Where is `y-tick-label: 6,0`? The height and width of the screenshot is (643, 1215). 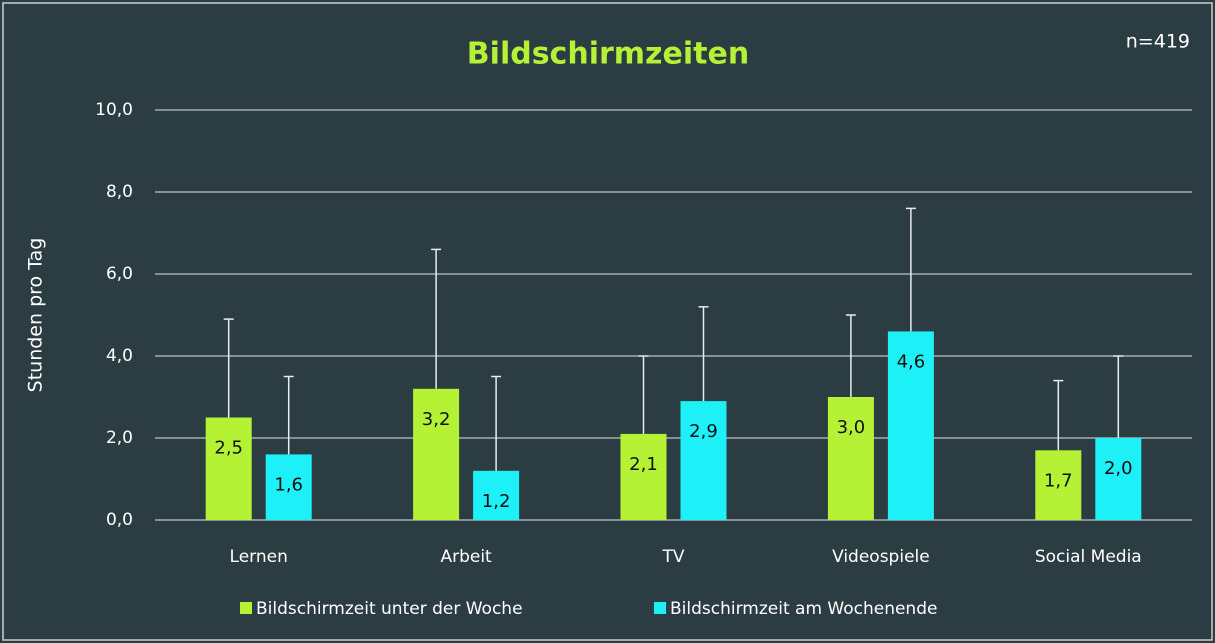
y-tick-label: 6,0 is located at coordinates (119, 274).